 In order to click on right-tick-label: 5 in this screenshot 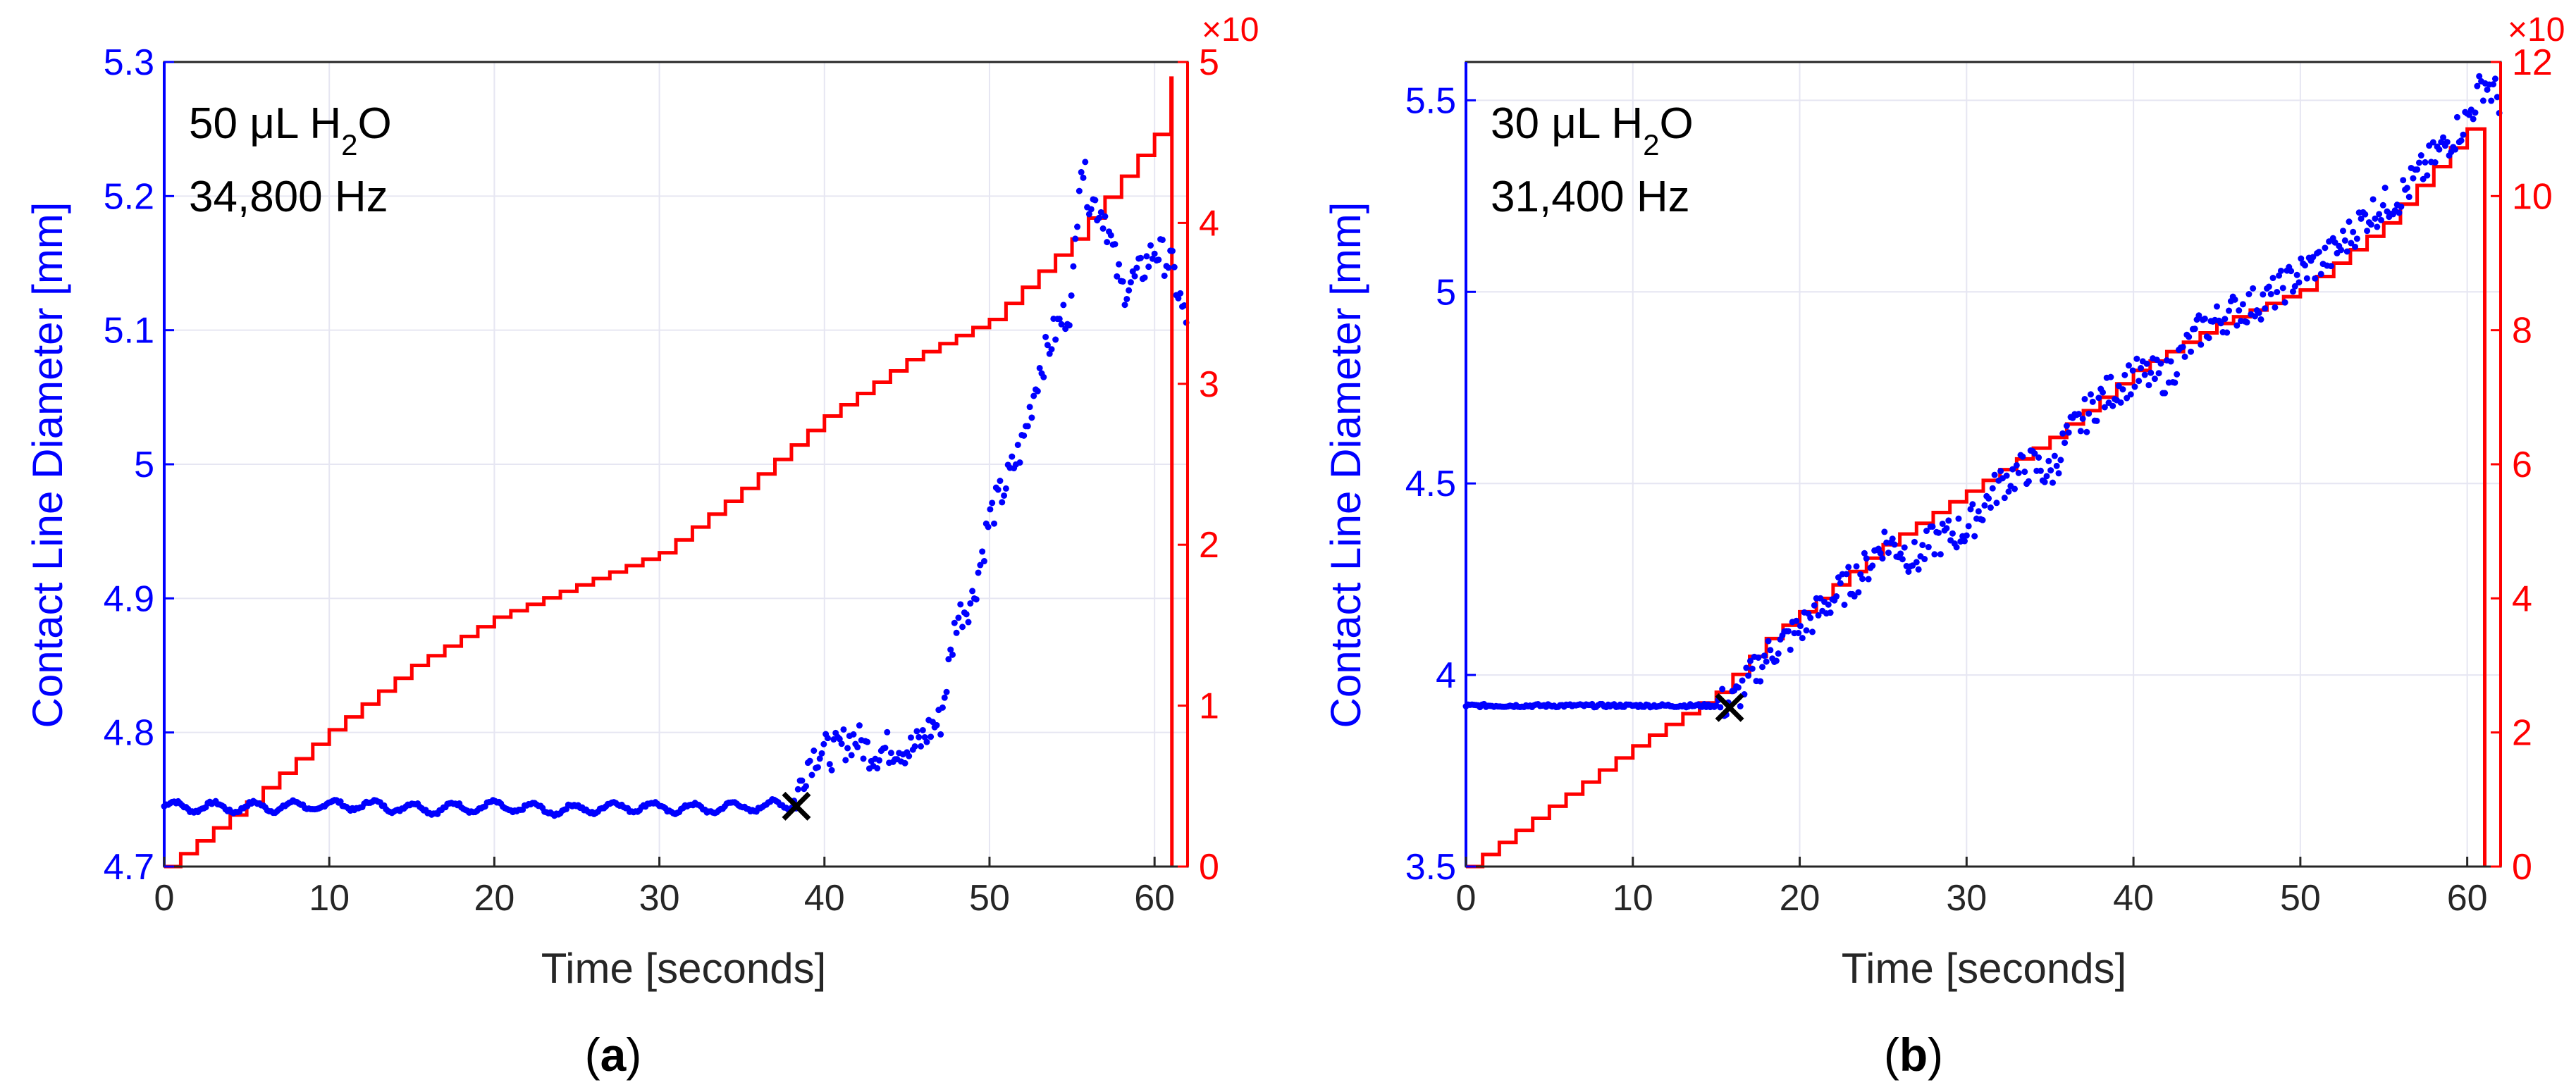, I will do `click(1209, 62)`.